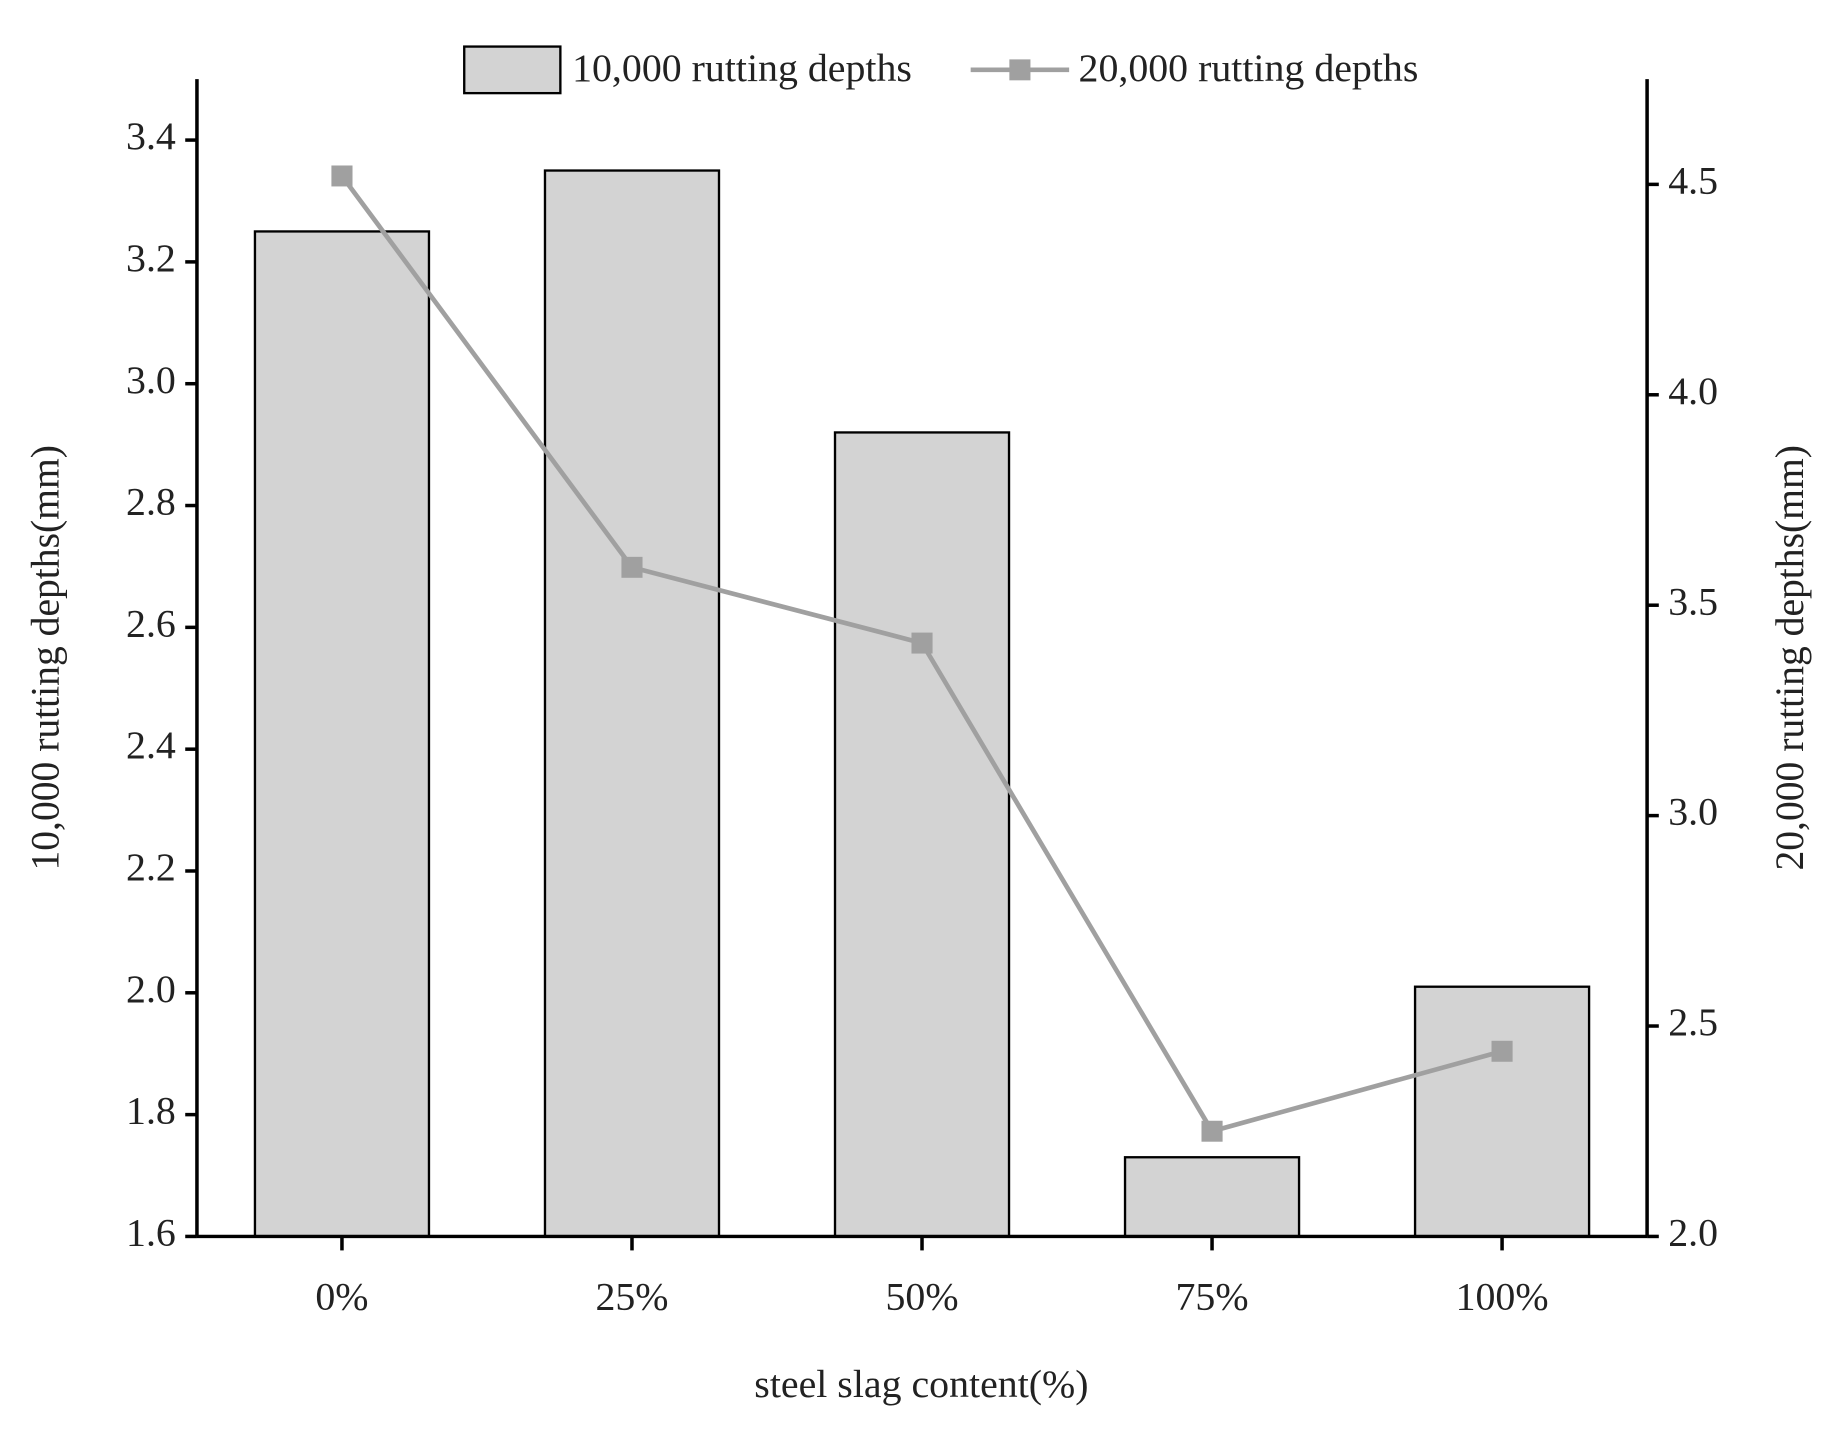  Describe the element at coordinates (151, 1111) in the screenshot. I see `y-tick-label: 1.8` at that location.